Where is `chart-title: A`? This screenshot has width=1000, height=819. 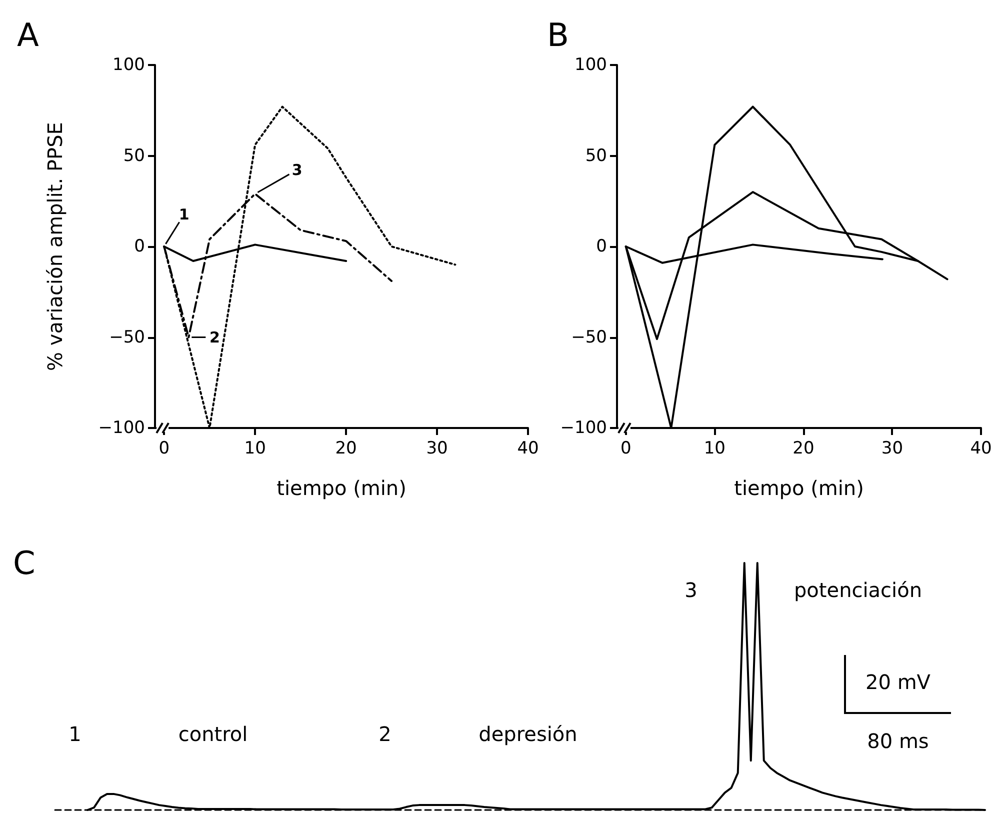
chart-title: A is located at coordinates (28, 35).